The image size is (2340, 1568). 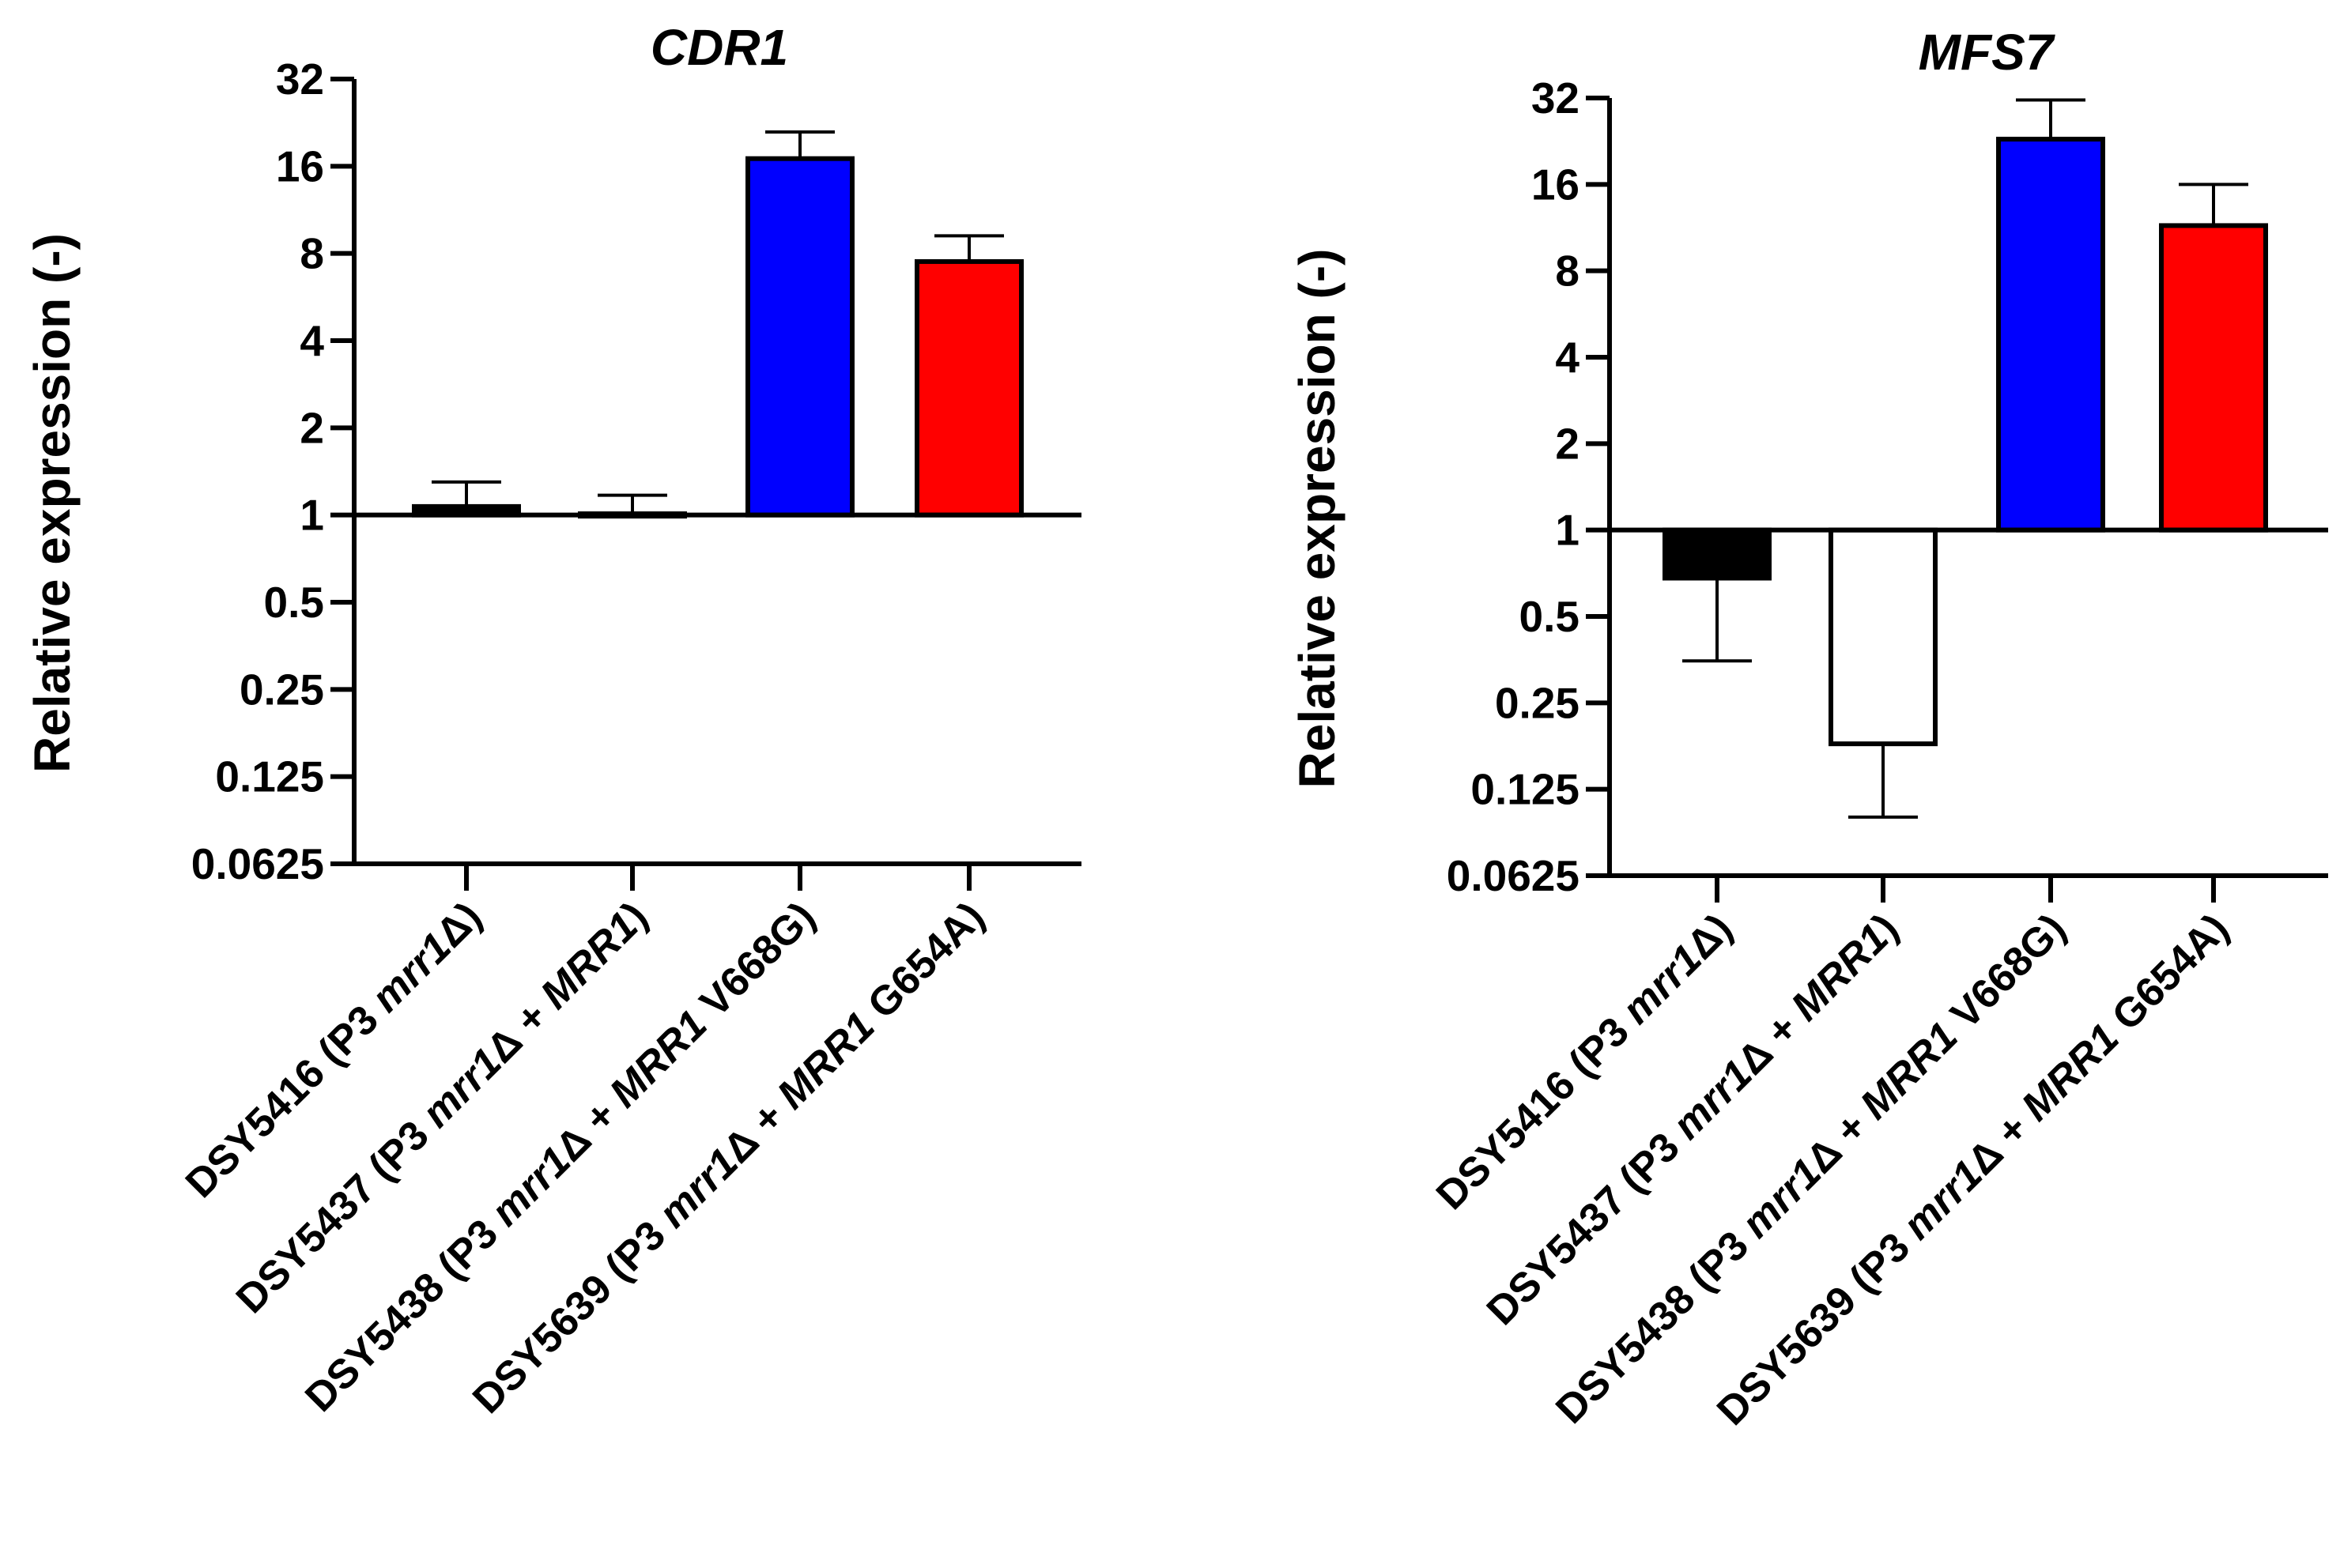 What do you see at coordinates (719, 47) in the screenshot?
I see `chart-title: CDR1` at bounding box center [719, 47].